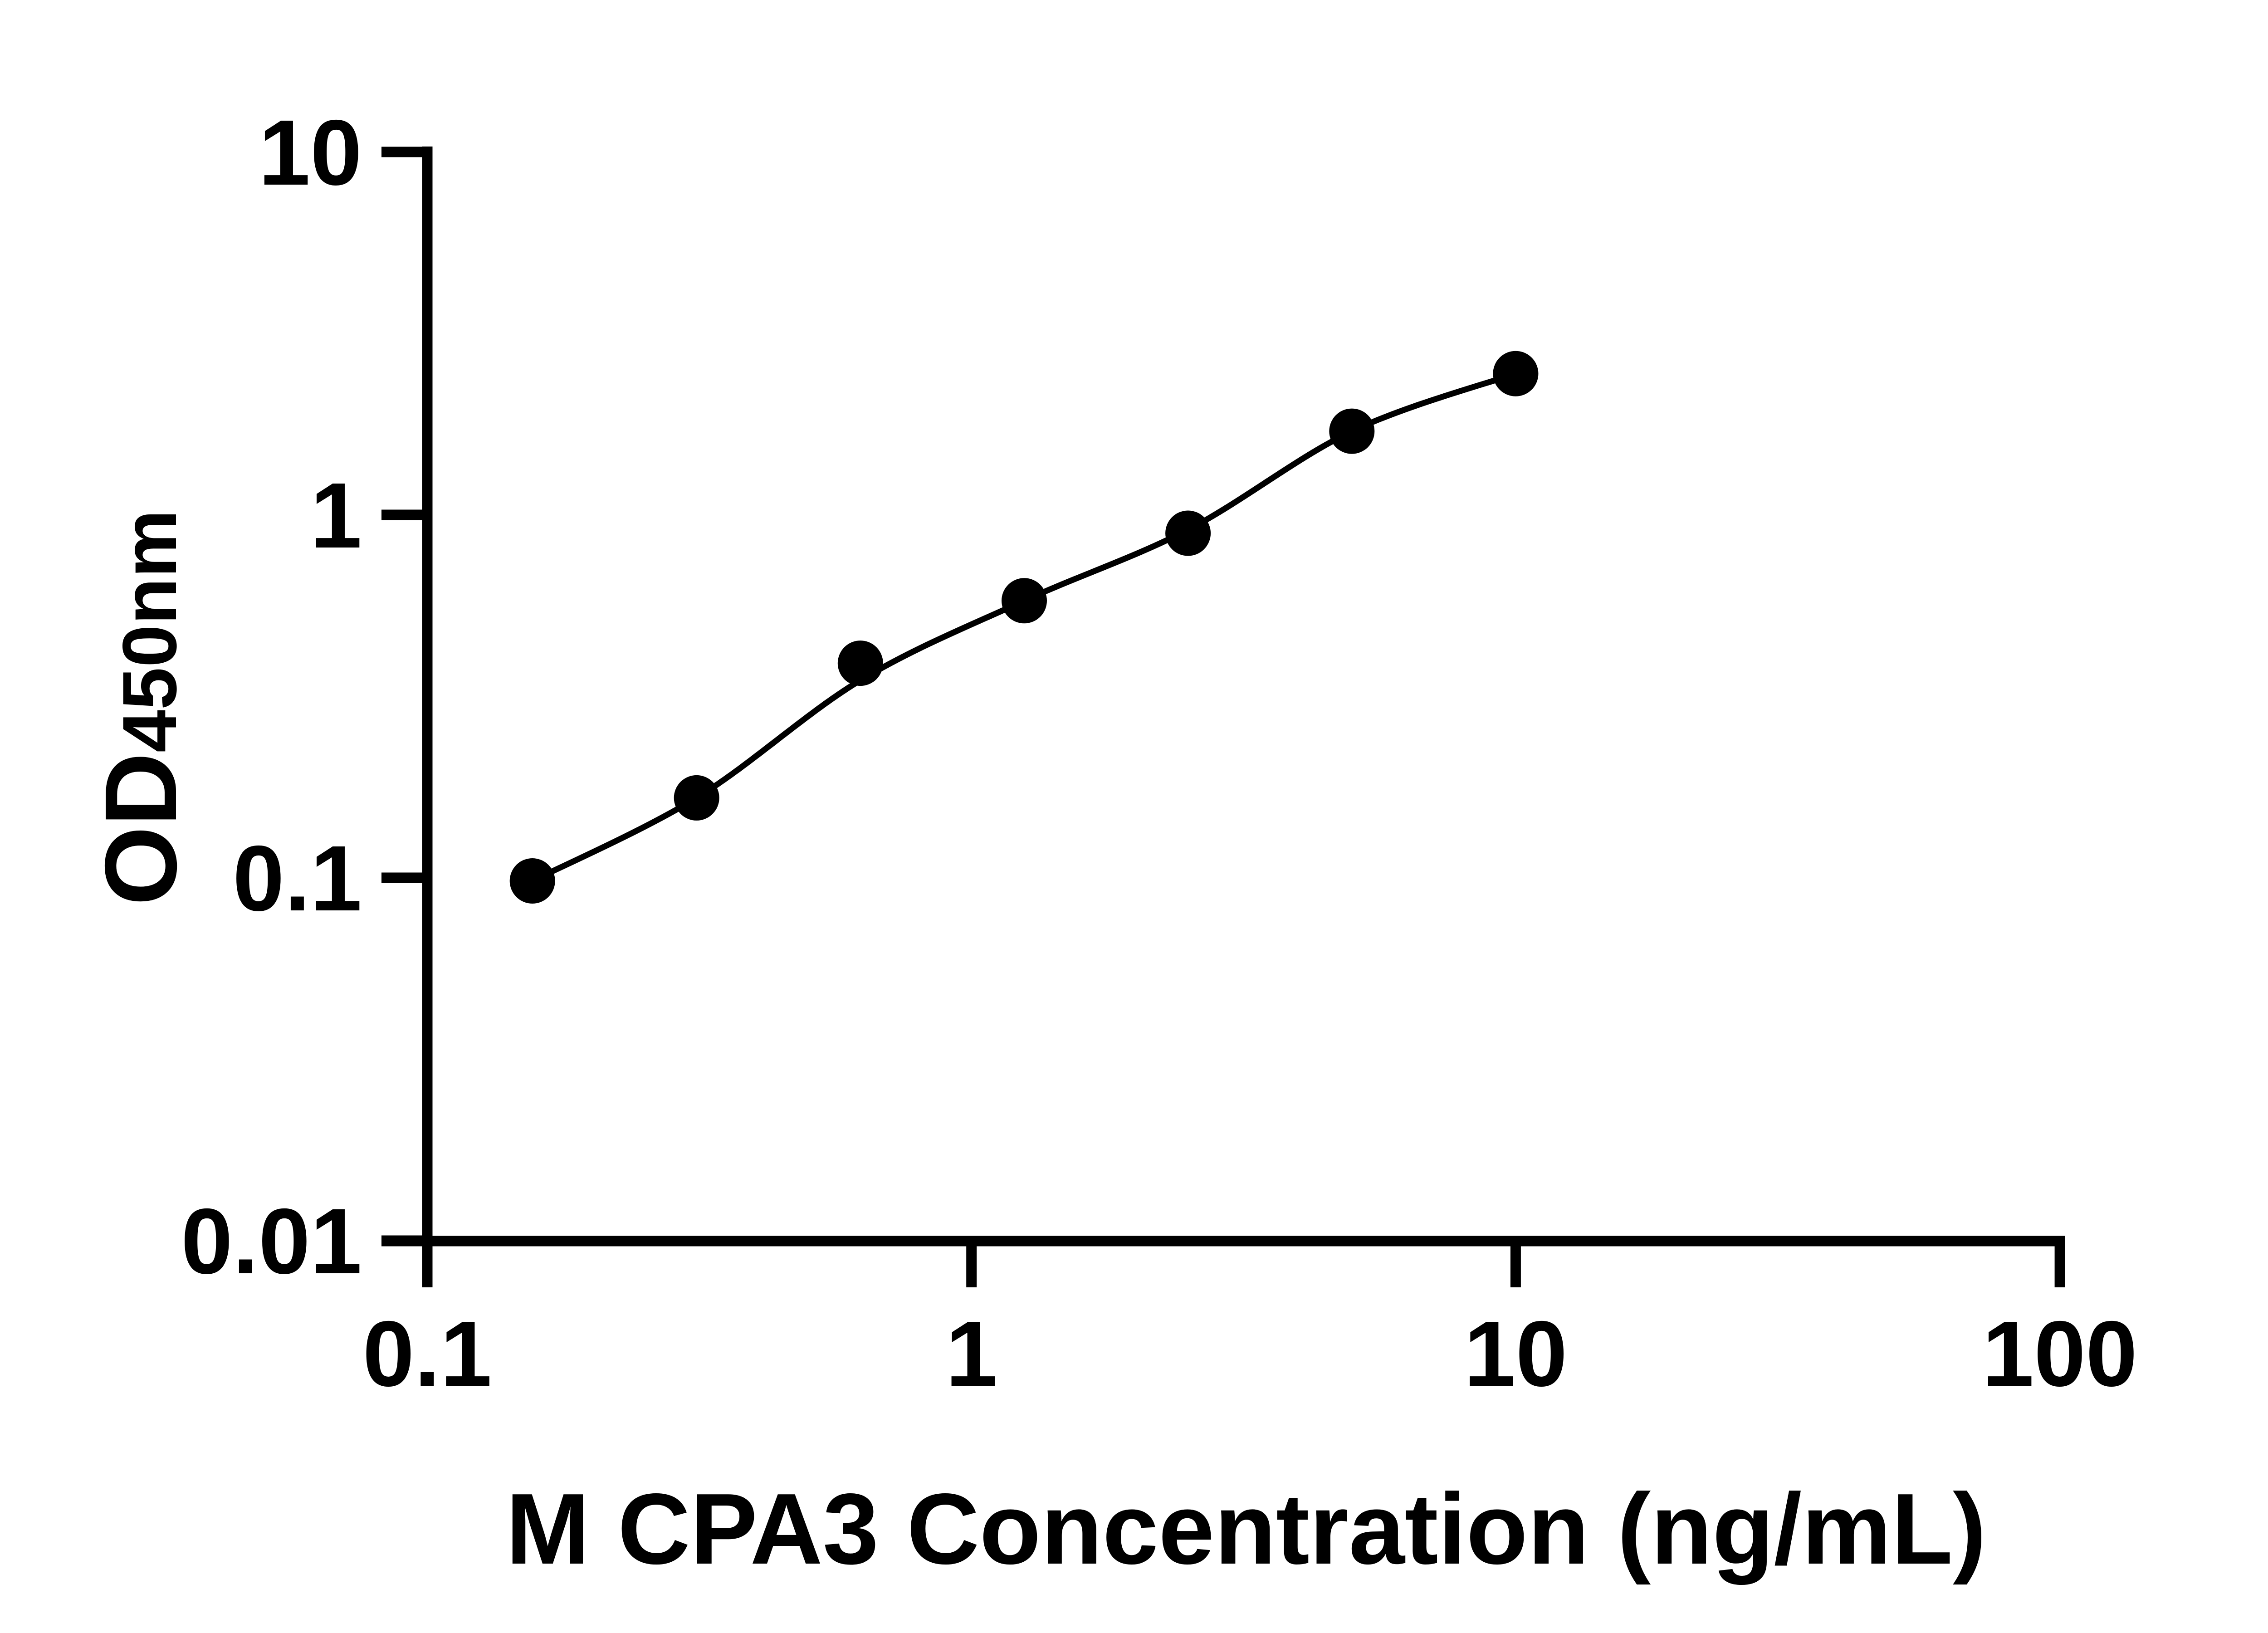 This screenshot has width=2268, height=1633. I want to click on y-tick-label-0.01: 0.01, so click(271, 1241).